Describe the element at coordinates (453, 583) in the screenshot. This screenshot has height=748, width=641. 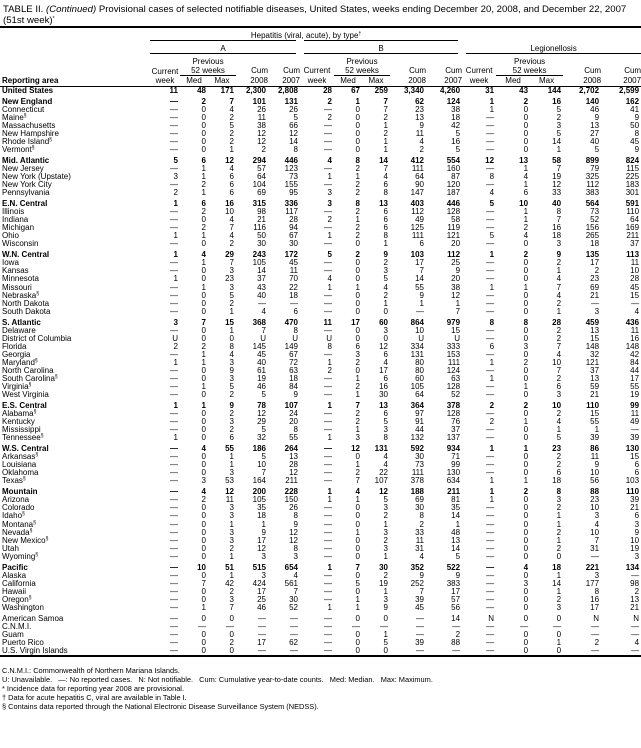
I see `cell-value: 383` at that location.